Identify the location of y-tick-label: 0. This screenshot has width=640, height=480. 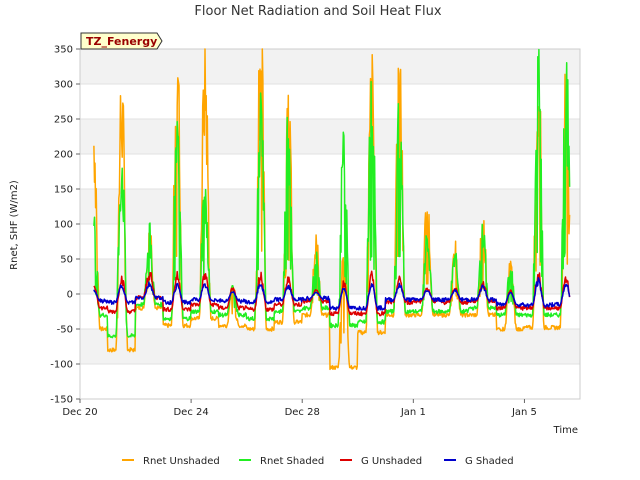
(70, 295).